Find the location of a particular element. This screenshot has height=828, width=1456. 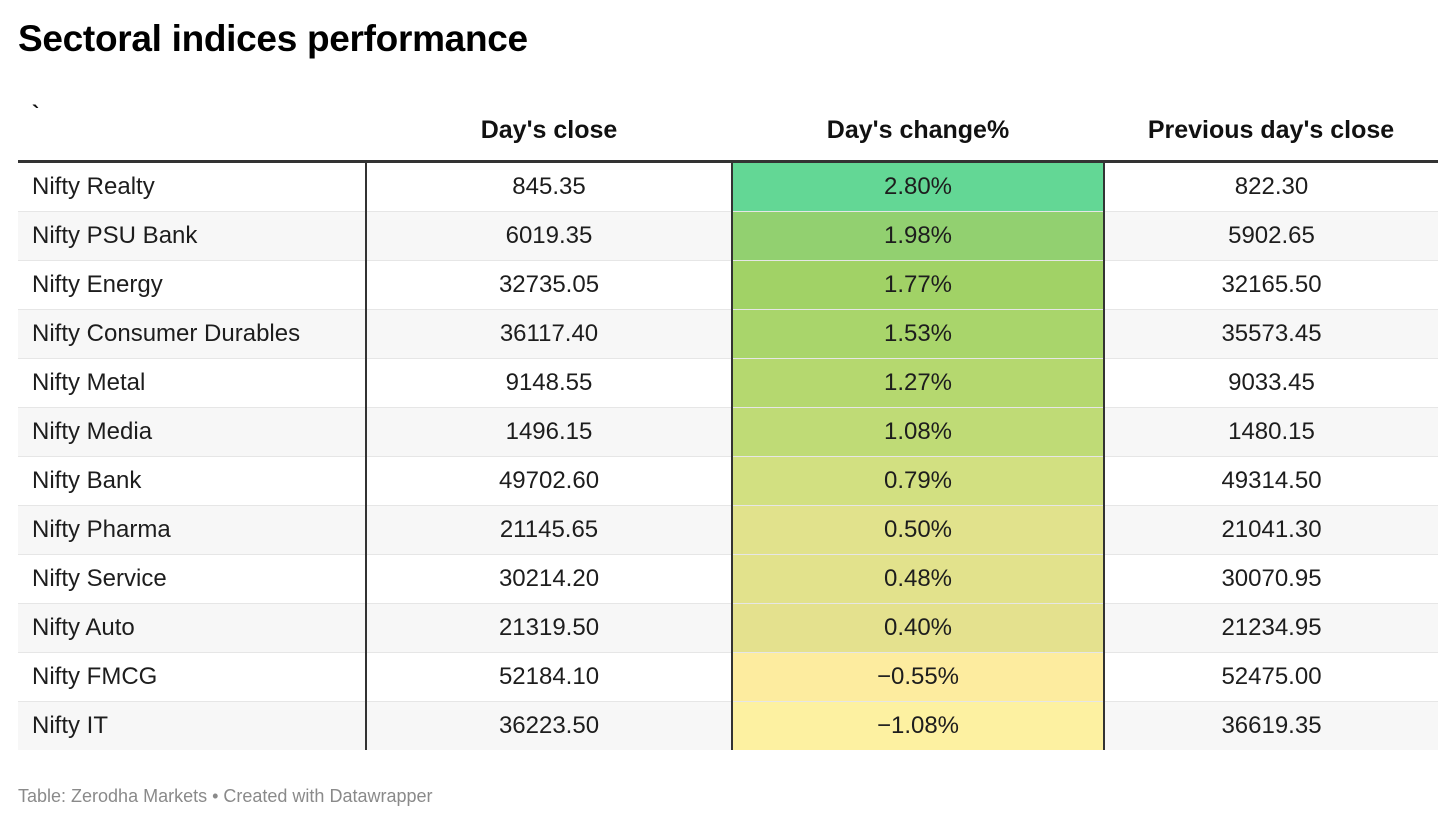

header-name: ` is located at coordinates (192, 132).